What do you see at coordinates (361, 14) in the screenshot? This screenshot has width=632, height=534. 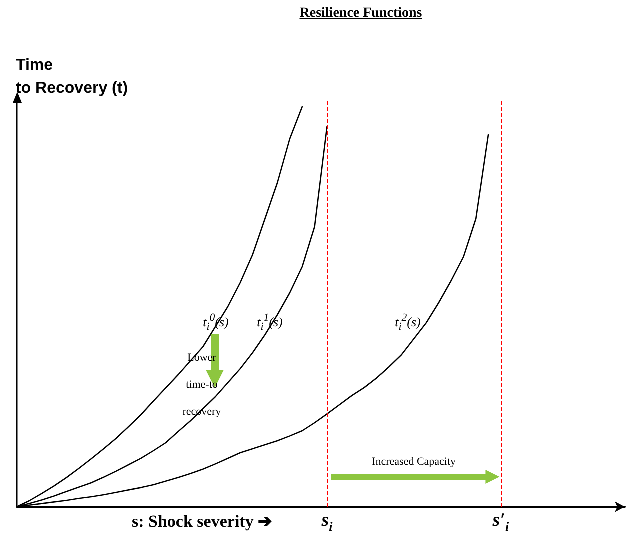 I see `chart-title: Resilience Functions` at bounding box center [361, 14].